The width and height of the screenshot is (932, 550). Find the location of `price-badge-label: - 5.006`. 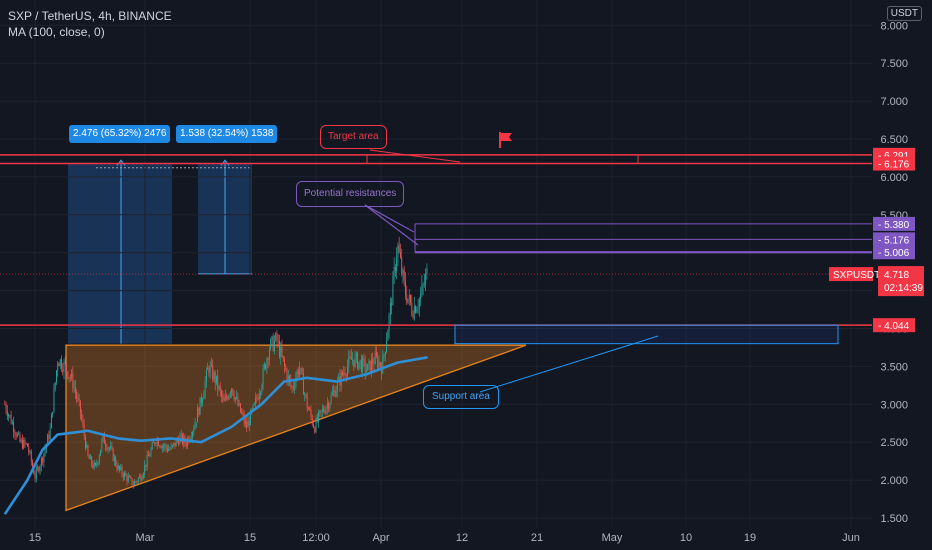

price-badge-label: - 5.006 is located at coordinates (894, 253).